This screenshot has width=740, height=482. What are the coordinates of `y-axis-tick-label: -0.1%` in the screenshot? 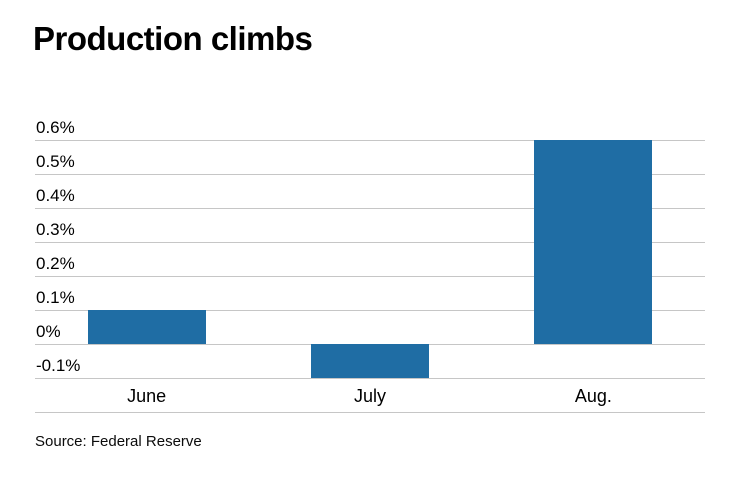 It's located at (58, 366).